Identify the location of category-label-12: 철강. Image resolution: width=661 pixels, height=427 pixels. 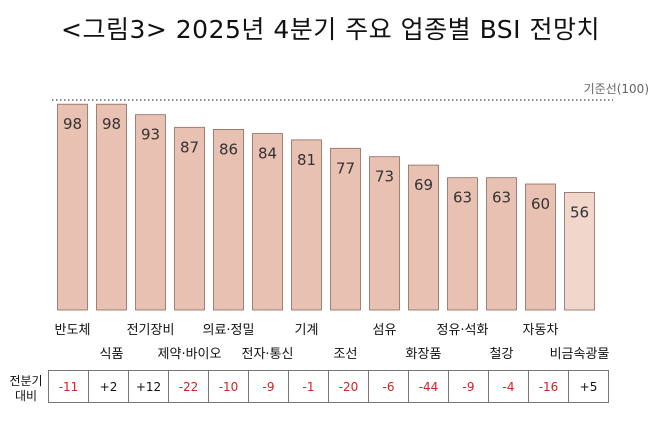
(502, 354).